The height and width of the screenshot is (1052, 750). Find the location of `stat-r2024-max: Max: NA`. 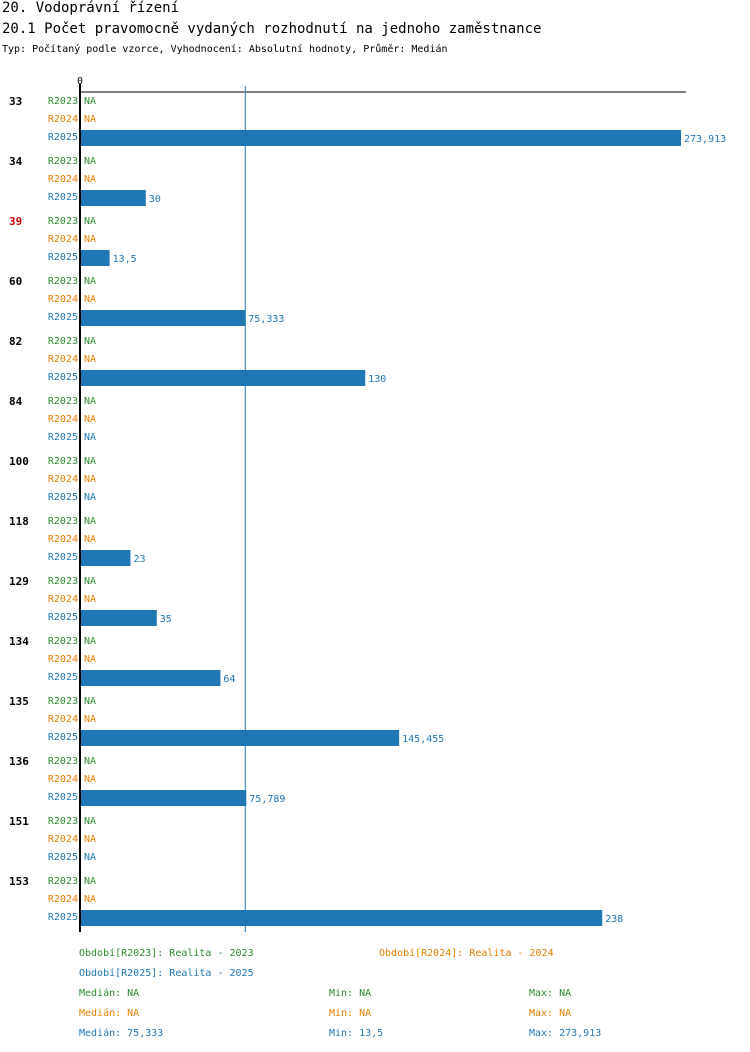

stat-r2024-max: Max: NA is located at coordinates (550, 1013).